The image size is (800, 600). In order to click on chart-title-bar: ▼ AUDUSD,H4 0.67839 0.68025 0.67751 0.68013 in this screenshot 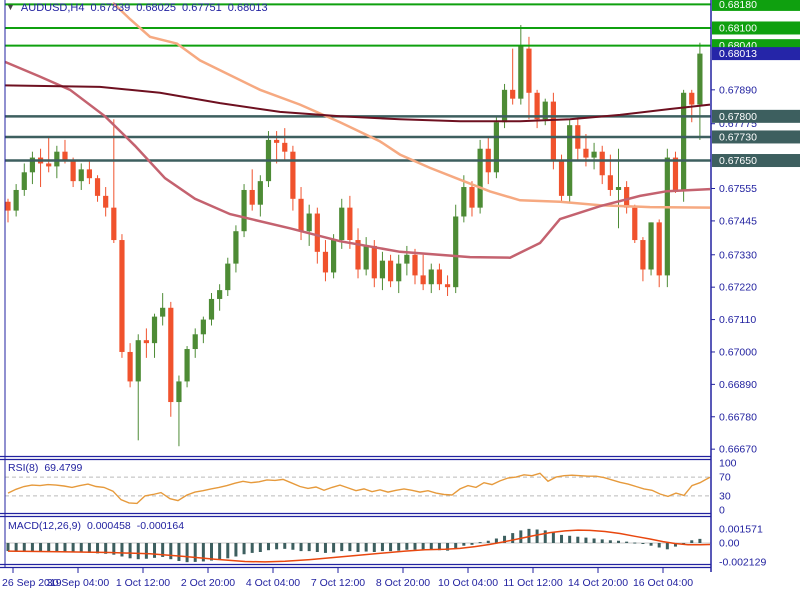, I will do `click(137, 8)`.